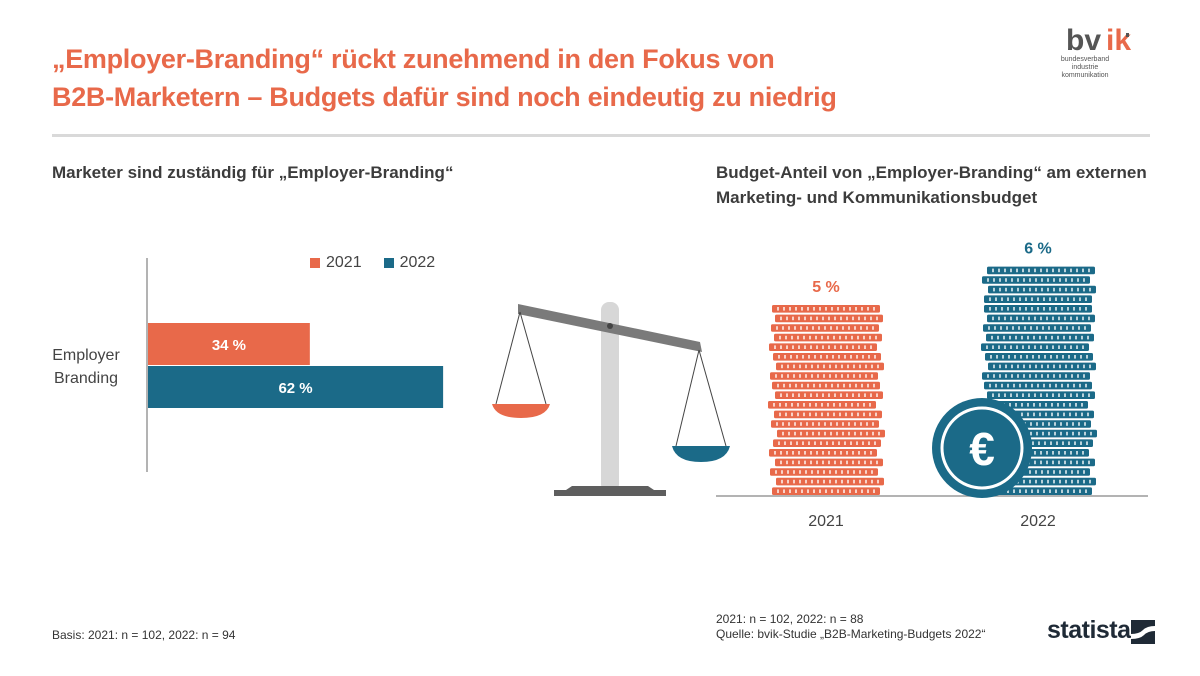 This screenshot has width=1200, height=676. I want to click on category-label-line-2: Branding, so click(86, 378).